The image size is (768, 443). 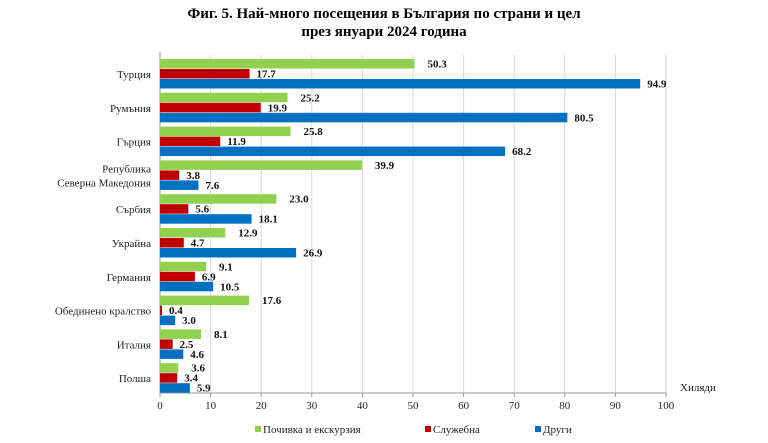 What do you see at coordinates (103, 312) in the screenshot?
I see `category-label: Обединено кралство` at bounding box center [103, 312].